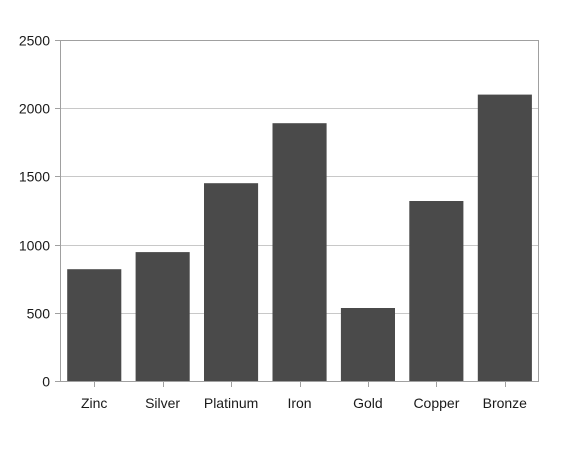 The image size is (587, 449). I want to click on y-tick-label: 1500, so click(34, 177).